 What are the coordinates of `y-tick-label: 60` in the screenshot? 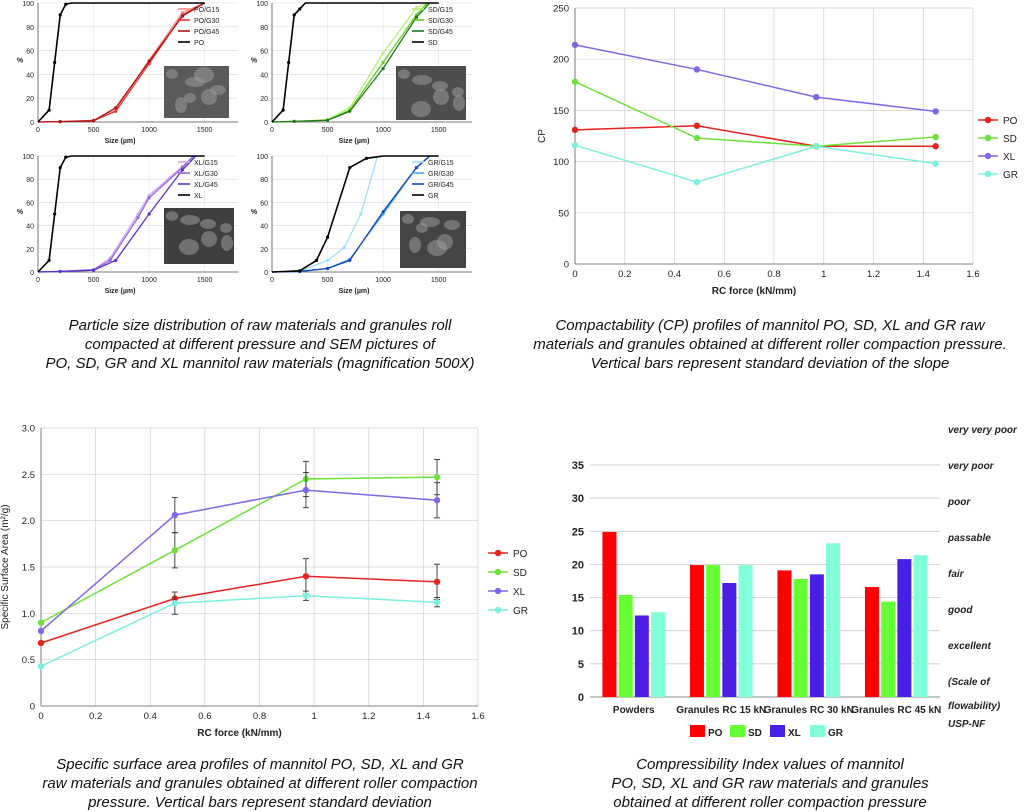 It's located at (30, 203).